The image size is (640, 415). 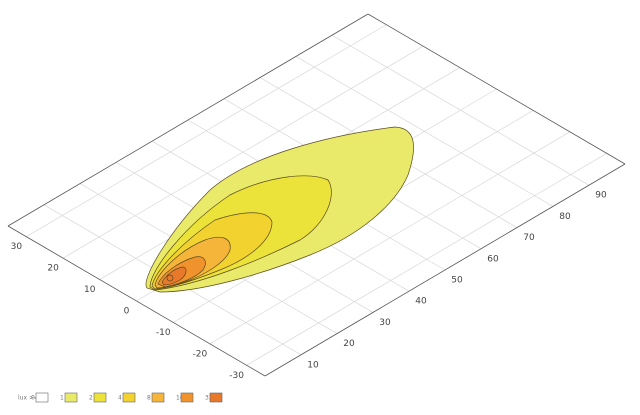 I want to click on x-tick-label: 30, so click(x=385, y=323).